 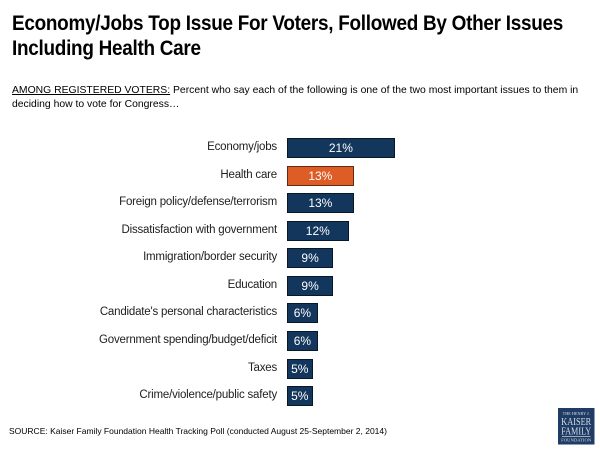 What do you see at coordinates (576, 422) in the screenshot?
I see `svg-text: KAISER` at bounding box center [576, 422].